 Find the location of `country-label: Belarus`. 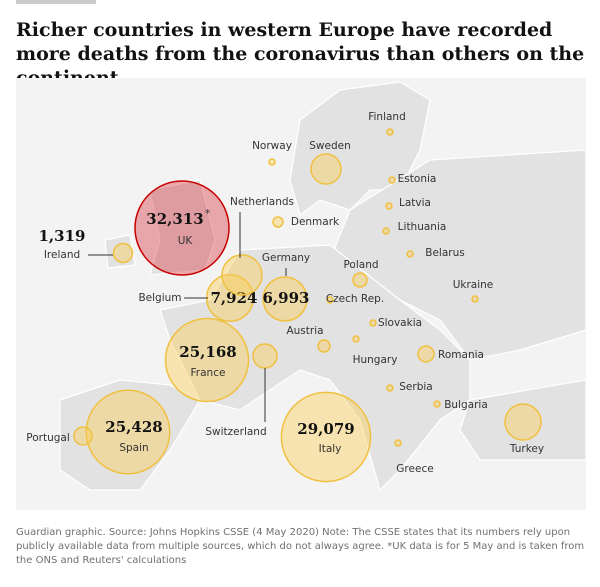

country-label: Belarus is located at coordinates (444, 253).